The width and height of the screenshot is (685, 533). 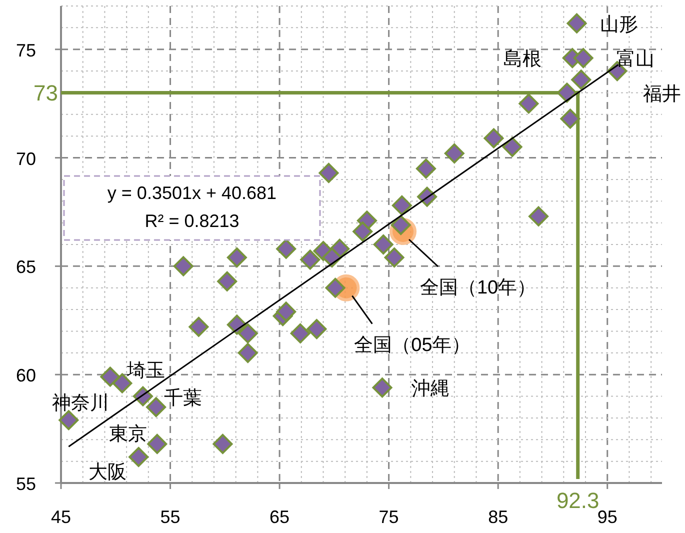 I want to click on y-tick-label: 55, so click(x=26, y=484).